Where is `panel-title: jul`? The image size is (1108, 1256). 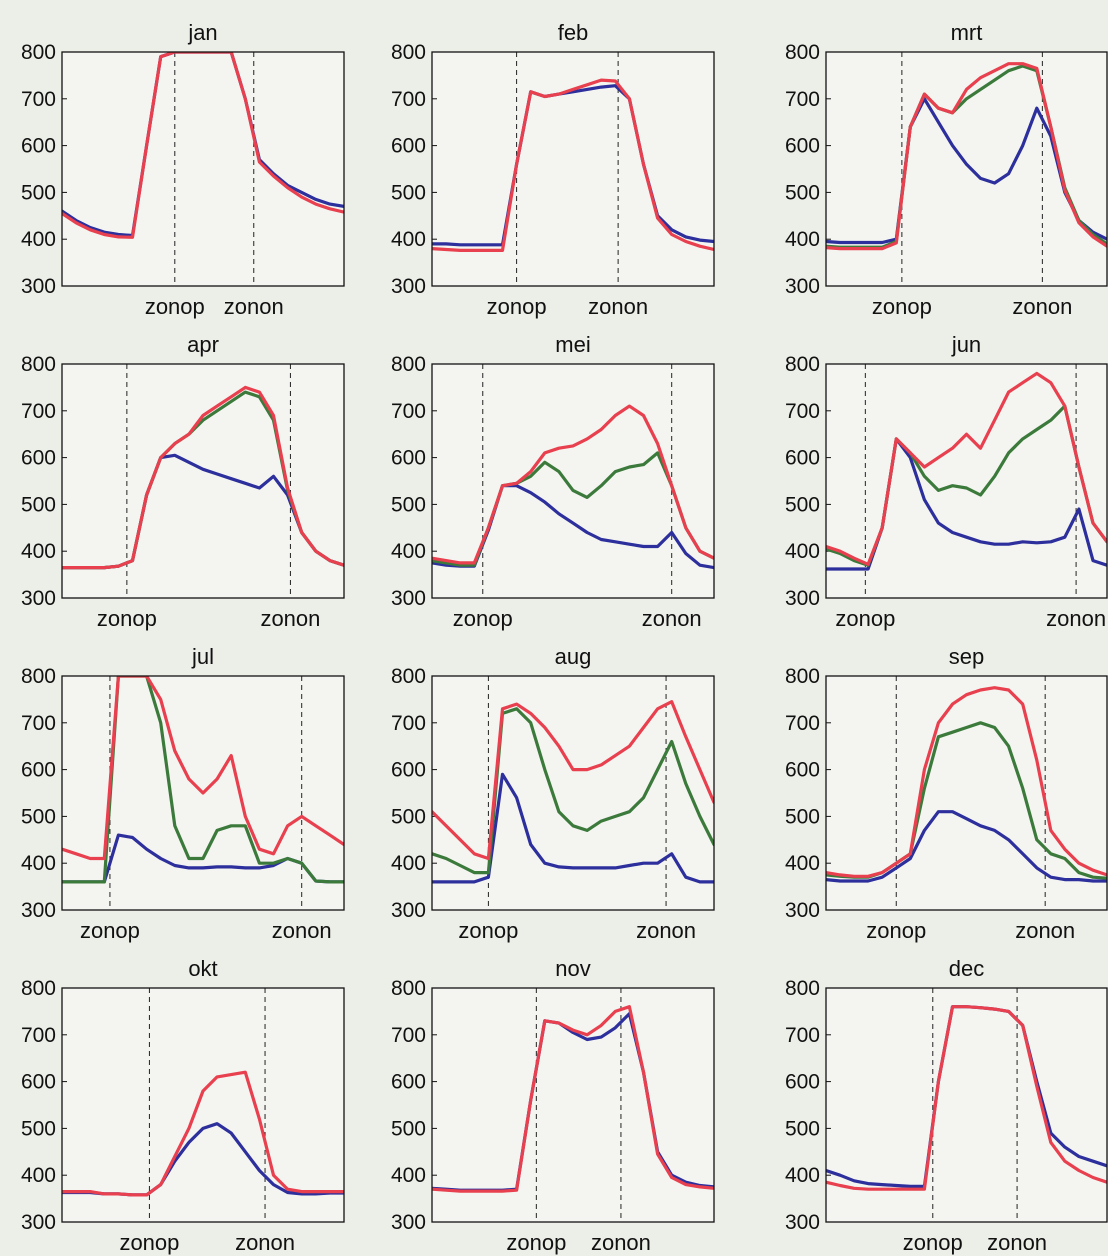
panel-title: jul is located at coordinates (202, 656).